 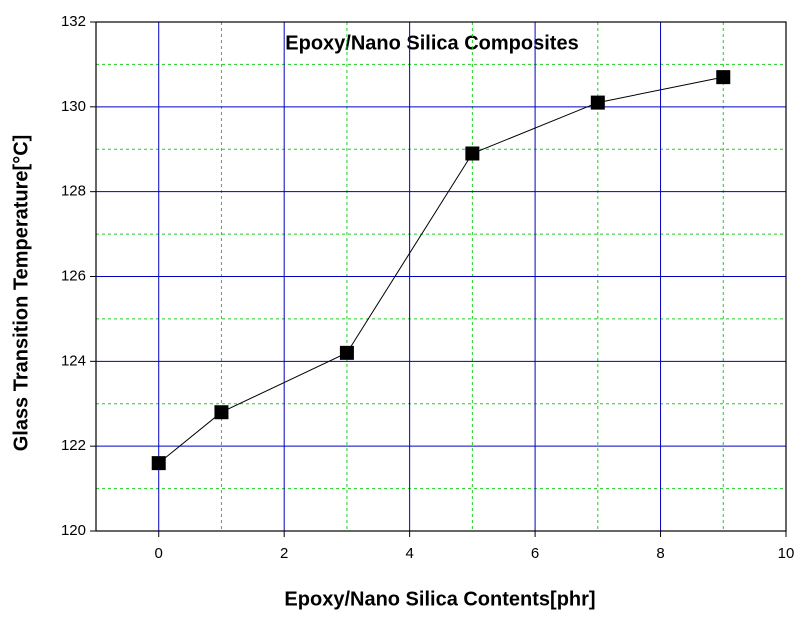 What do you see at coordinates (73, 530) in the screenshot?
I see `y-tick-label: 120` at bounding box center [73, 530].